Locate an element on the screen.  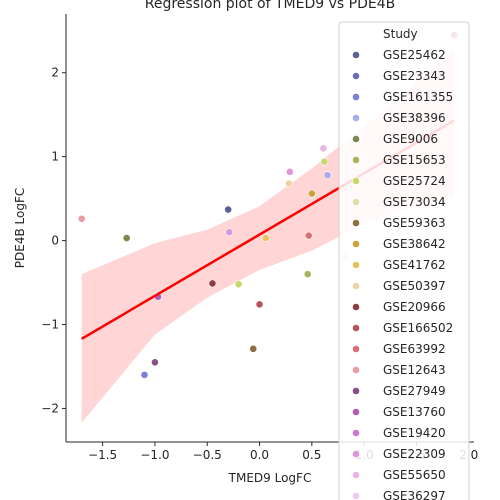
legend-label: GSE55650 is located at coordinates (414, 475).